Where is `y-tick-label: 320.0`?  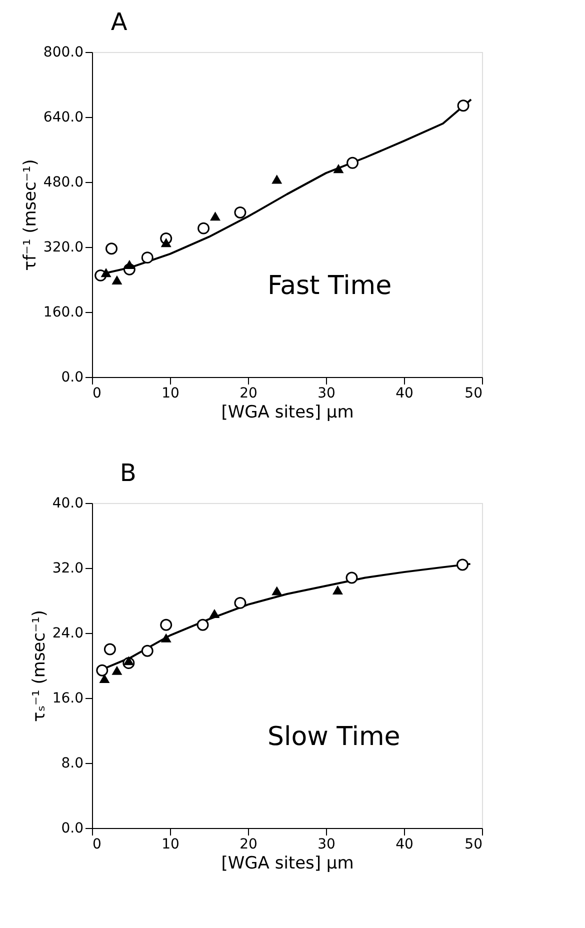
y-tick-label: 320.0 is located at coordinates (63, 248).